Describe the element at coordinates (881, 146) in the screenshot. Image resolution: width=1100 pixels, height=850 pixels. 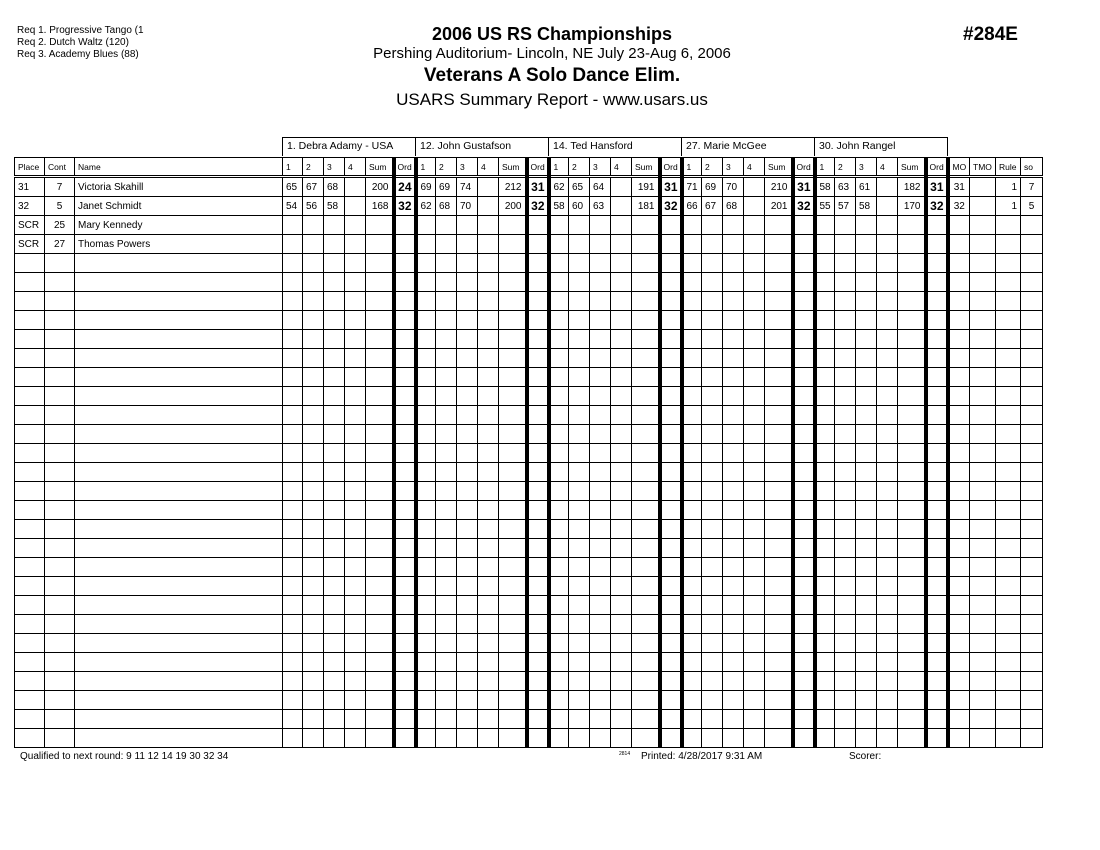
I see `judge-header: 30. John Rangel` at that location.